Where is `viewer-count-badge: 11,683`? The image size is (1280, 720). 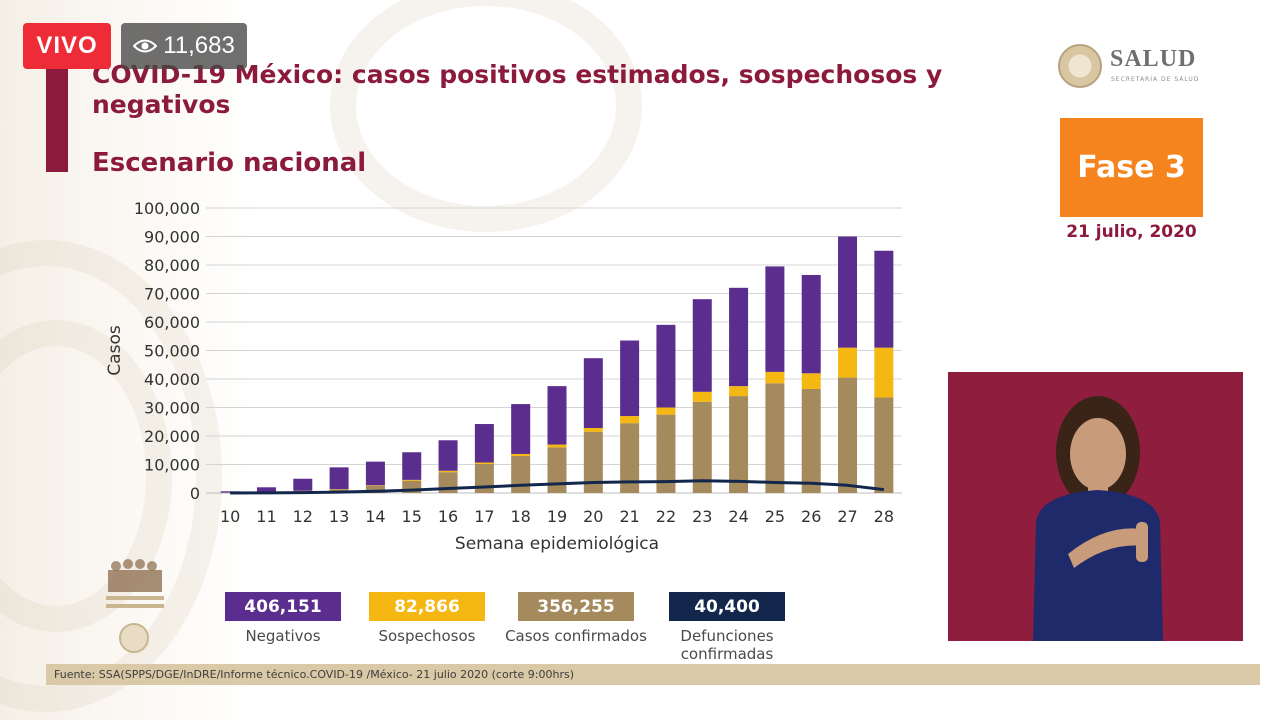
viewer-count-badge: 11,683 is located at coordinates (184, 46).